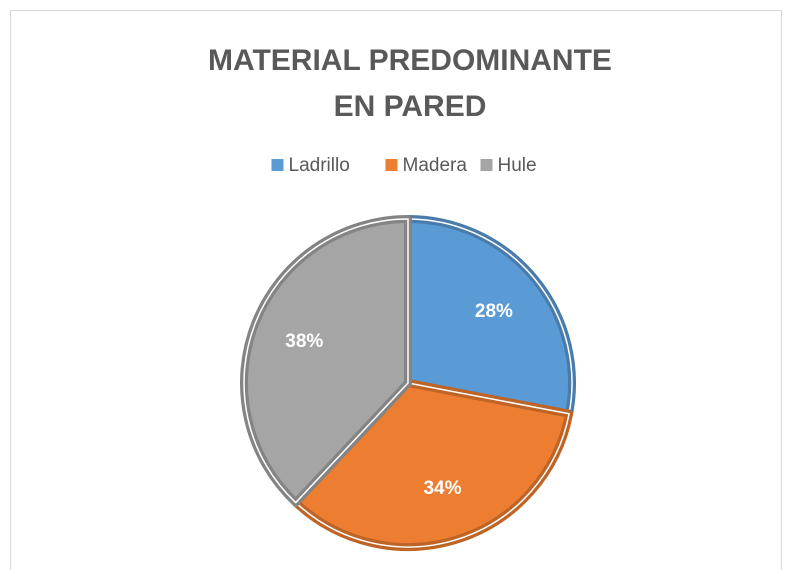  I want to click on legend-label: Hule, so click(517, 165).